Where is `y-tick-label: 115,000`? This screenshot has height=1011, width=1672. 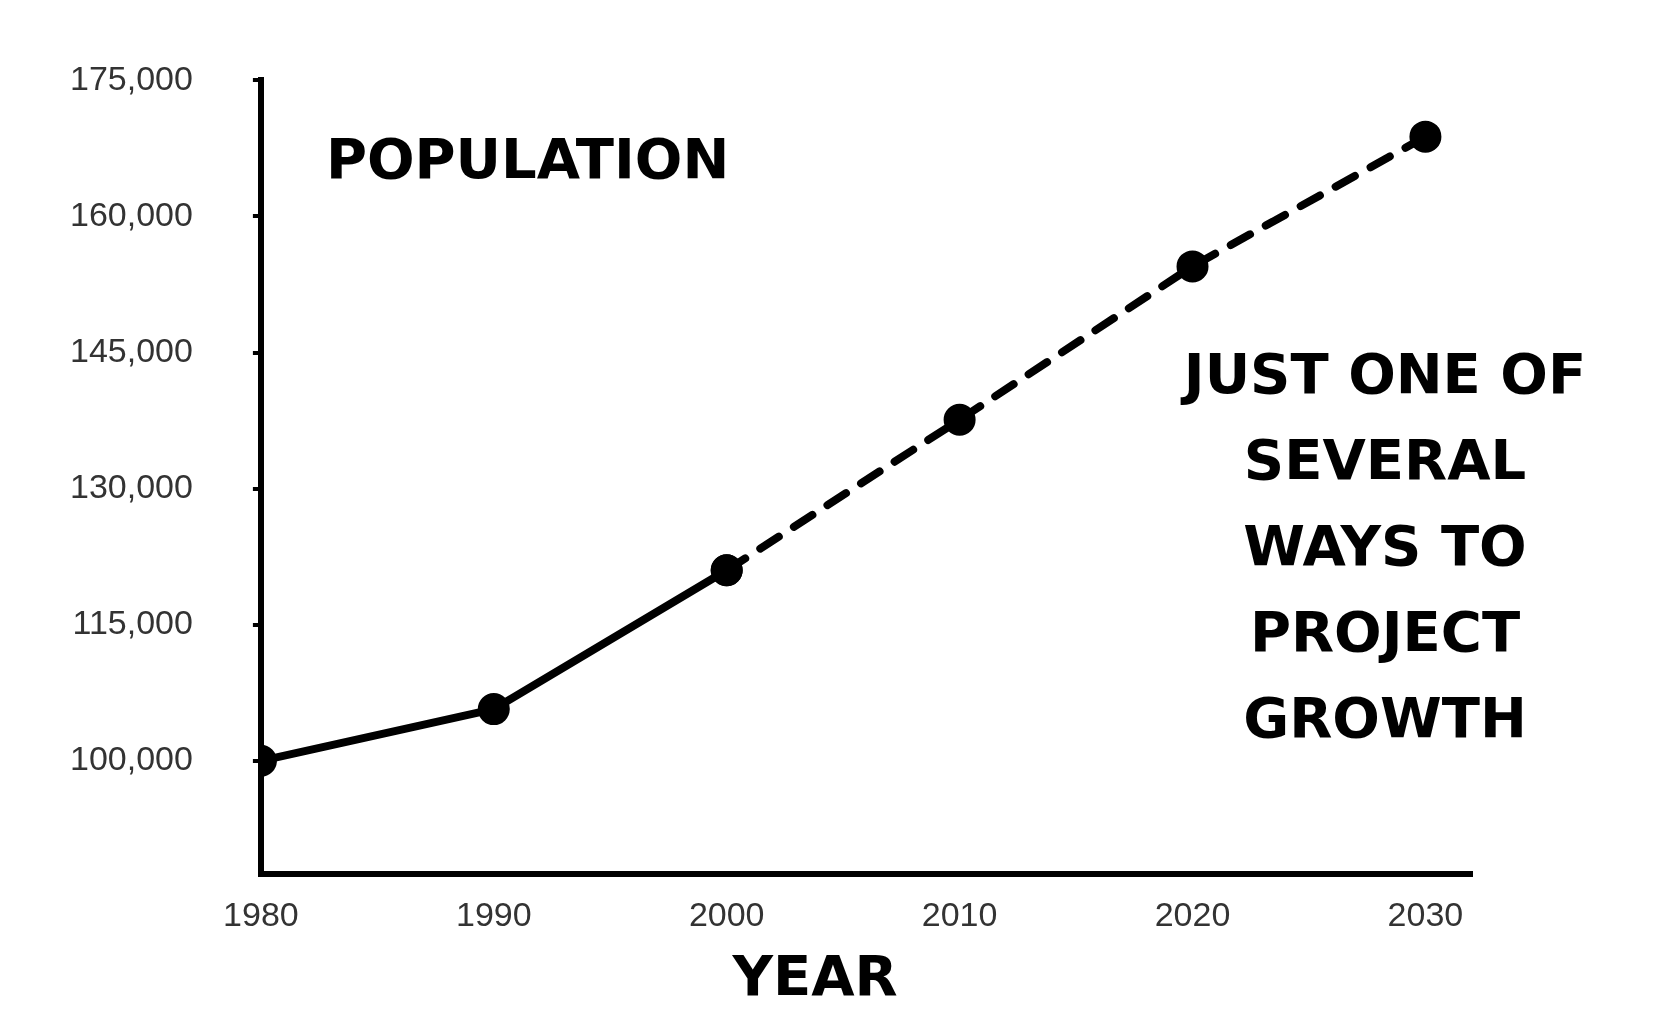
y-tick-label: 115,000 is located at coordinates (132, 622).